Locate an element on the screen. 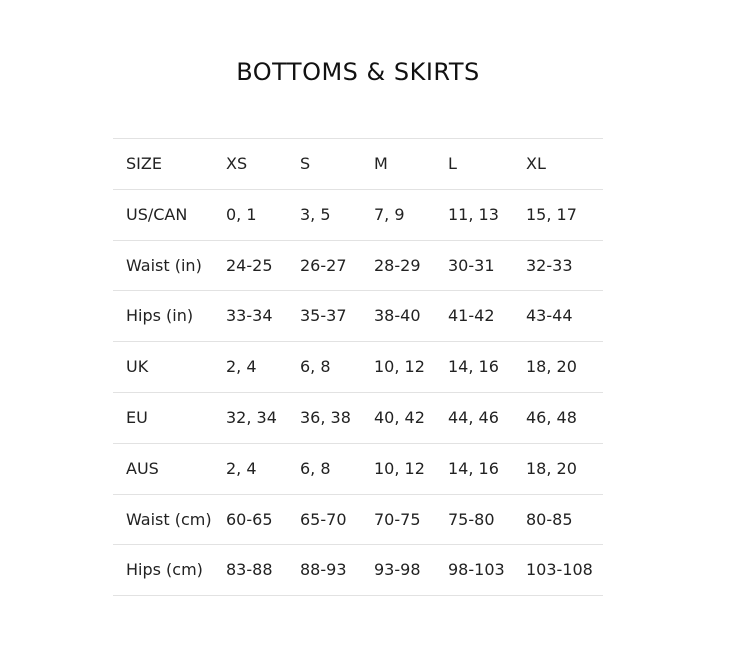  table-cell: 80-85 is located at coordinates (549, 519).